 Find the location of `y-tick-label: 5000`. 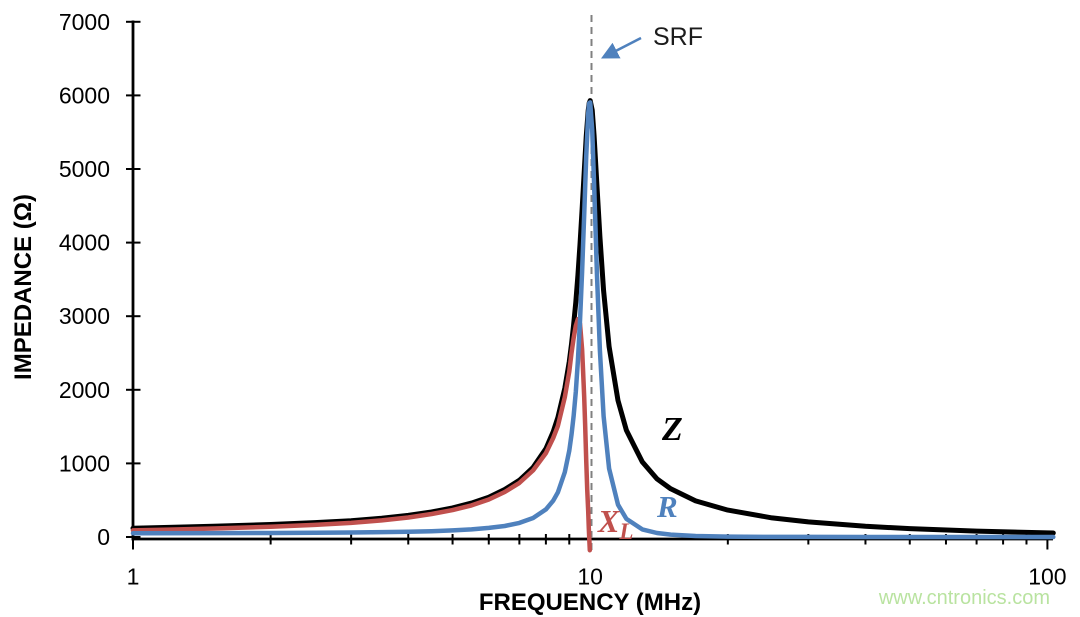

y-tick-label: 5000 is located at coordinates (84, 169).